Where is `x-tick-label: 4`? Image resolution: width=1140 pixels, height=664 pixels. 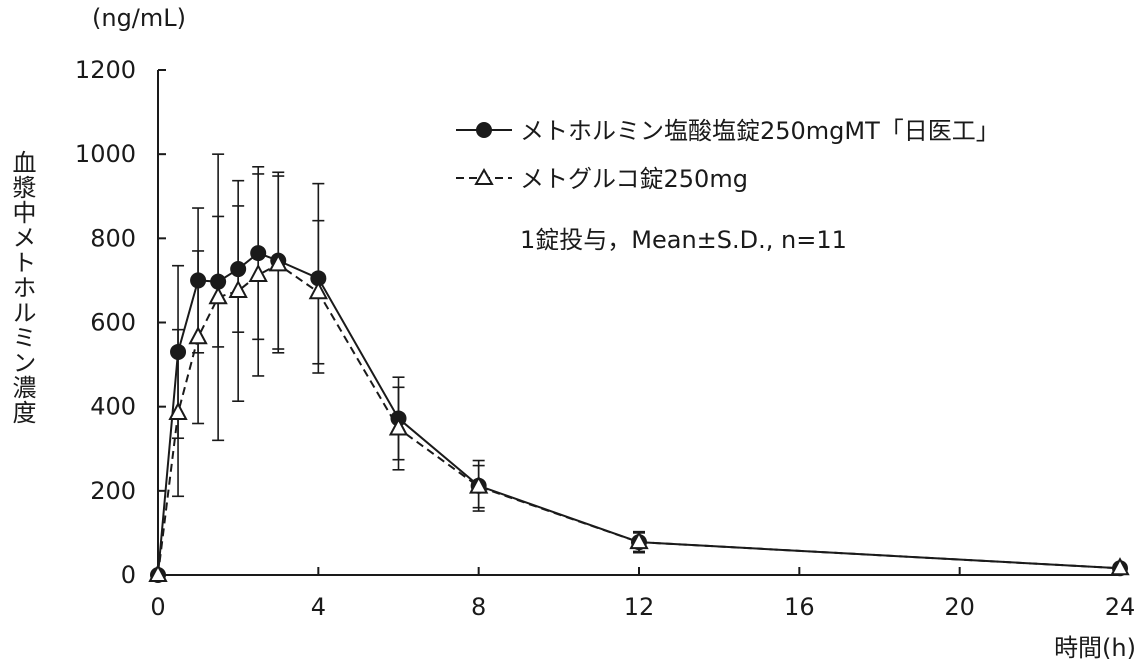
x-tick-label: 4 is located at coordinates (318, 607).